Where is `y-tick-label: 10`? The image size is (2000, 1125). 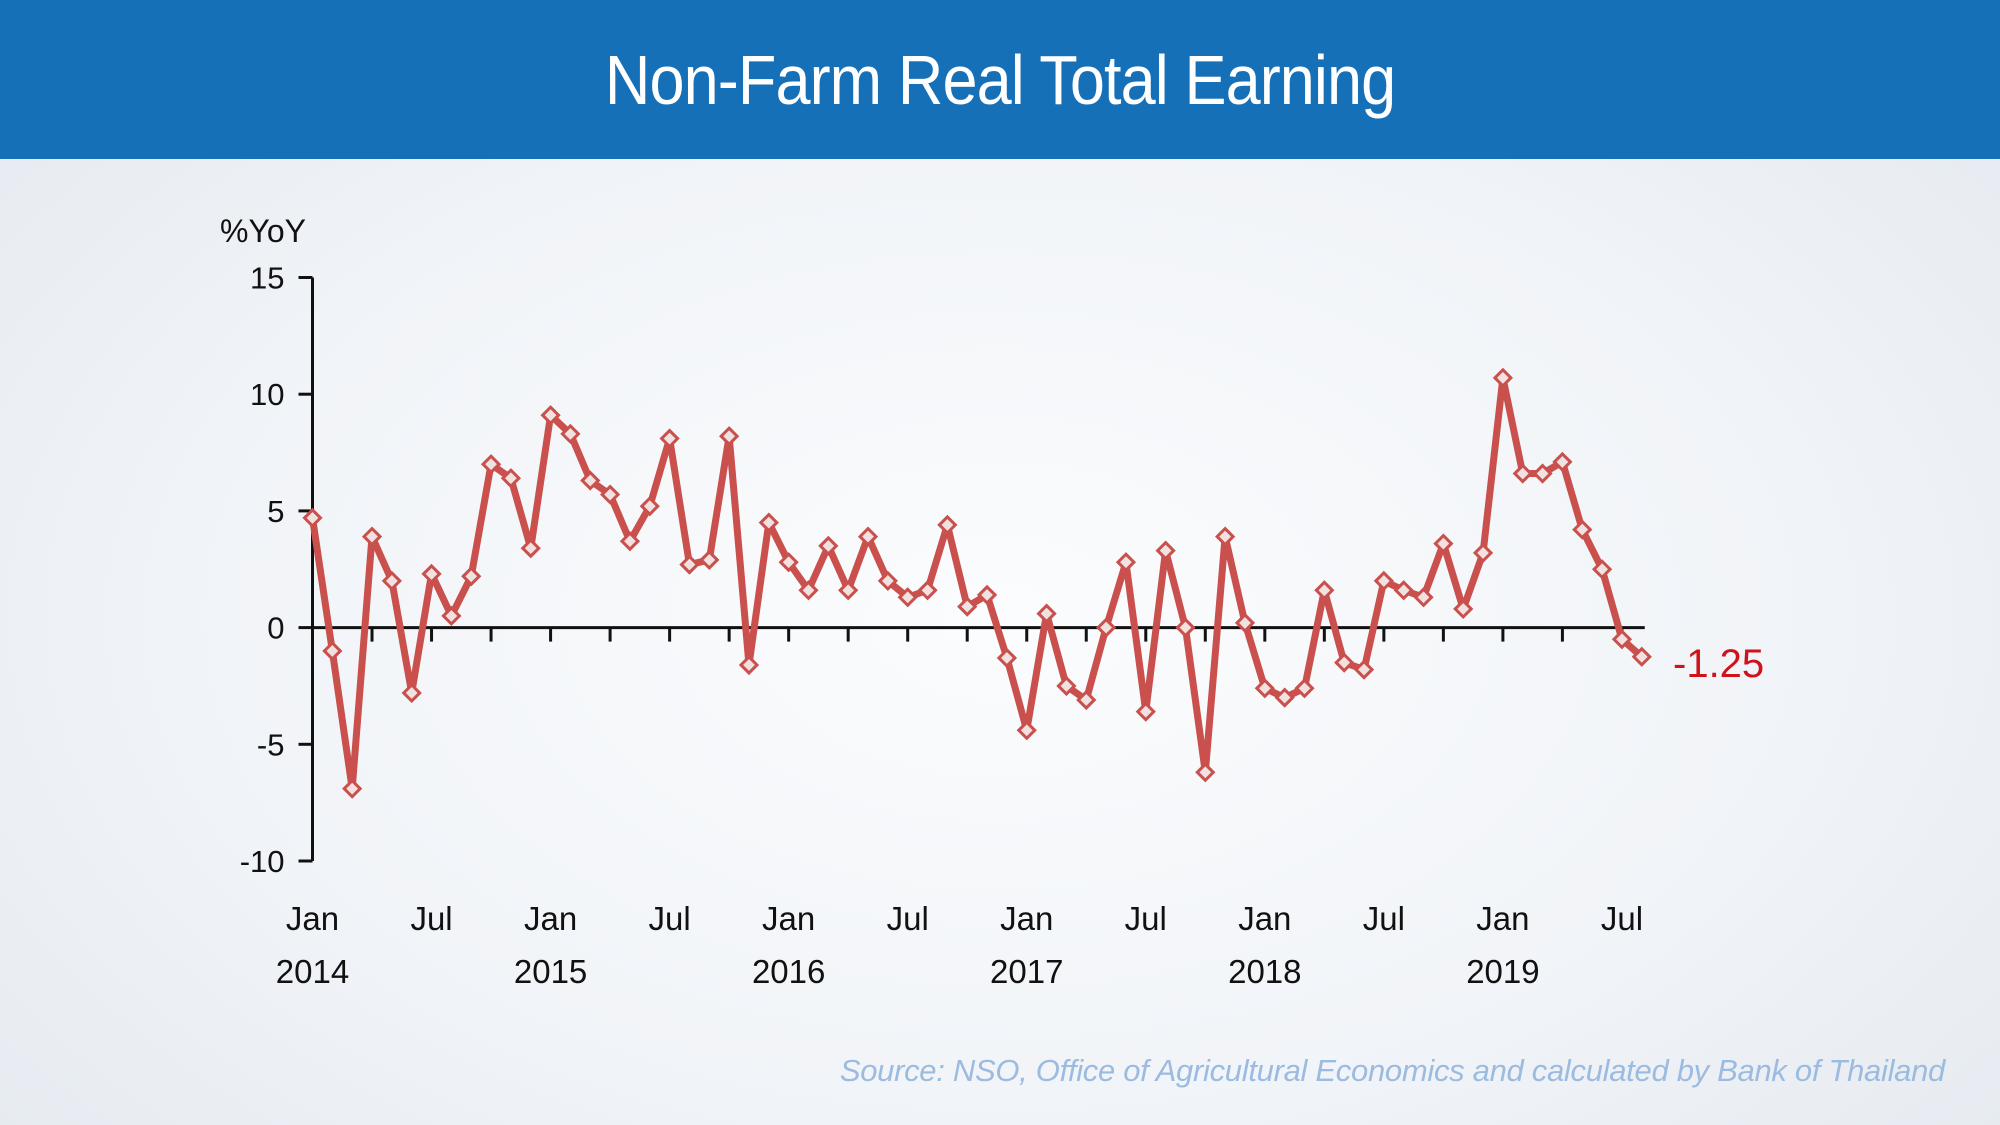 y-tick-label: 10 is located at coordinates (267, 394).